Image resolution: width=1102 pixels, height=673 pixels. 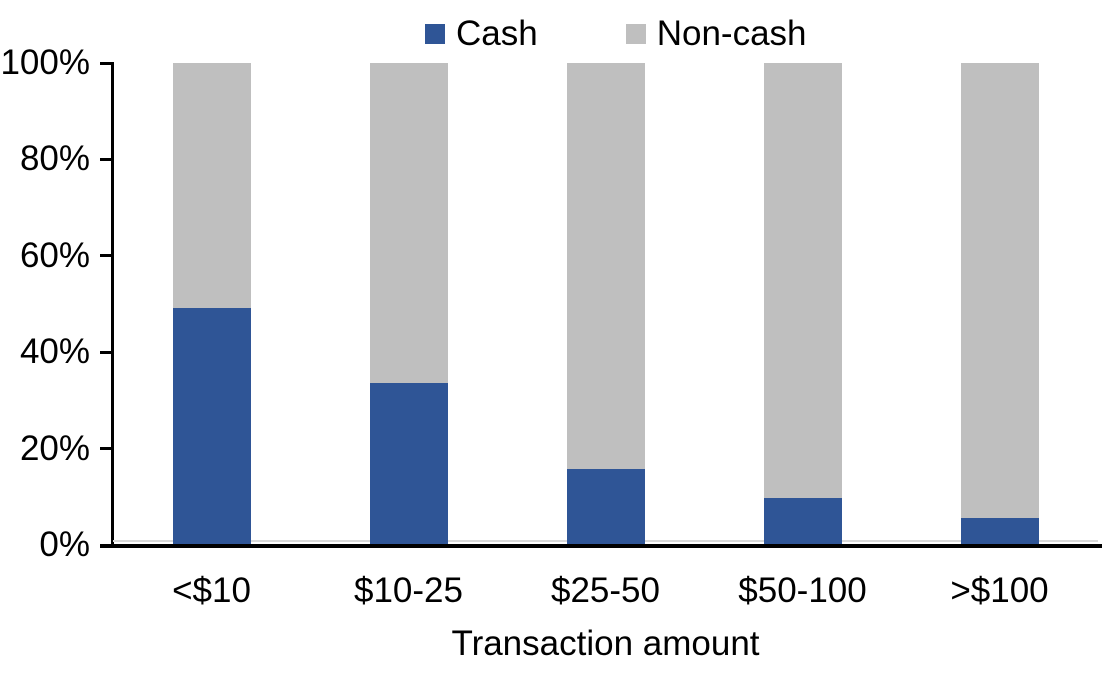 What do you see at coordinates (635, 33) in the screenshot?
I see `legend-swatch-non-cash-icon` at bounding box center [635, 33].